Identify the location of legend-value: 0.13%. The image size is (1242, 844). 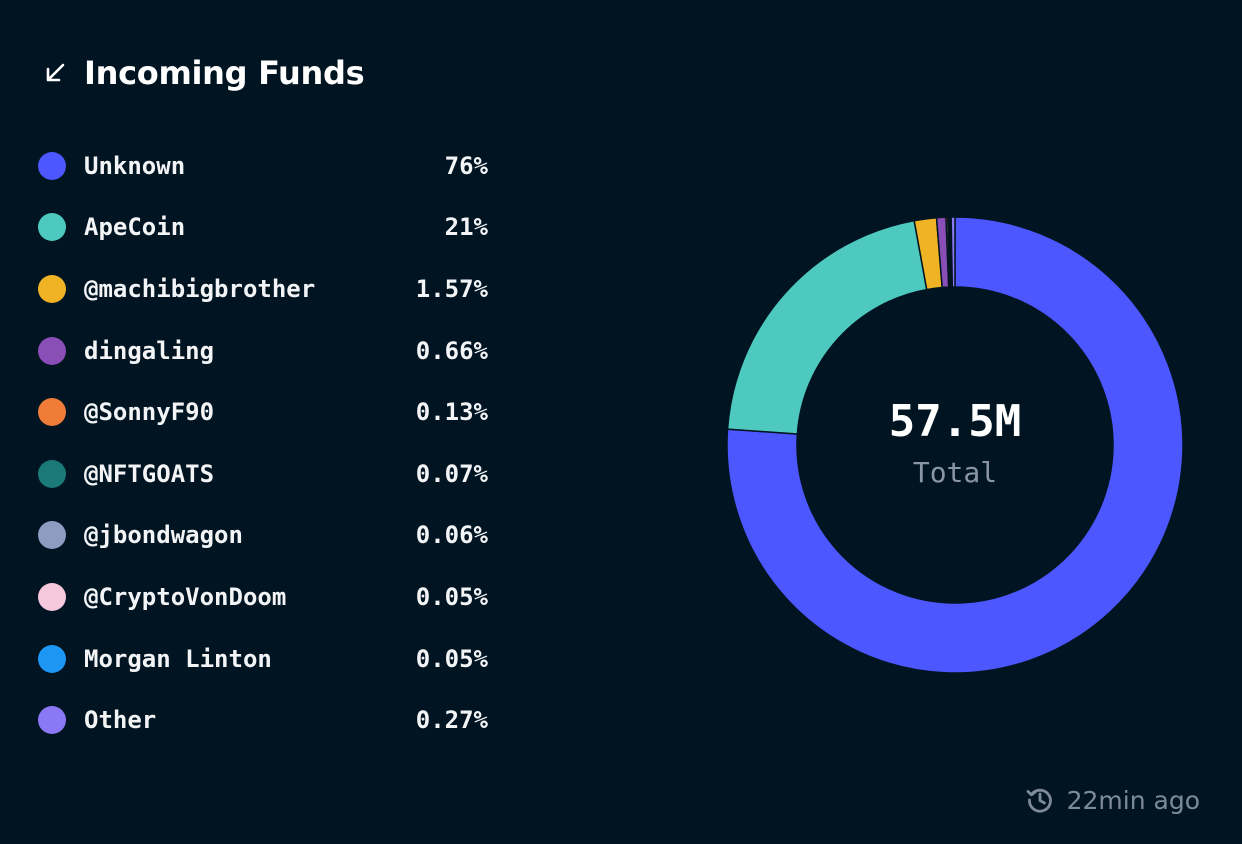
(451, 412).